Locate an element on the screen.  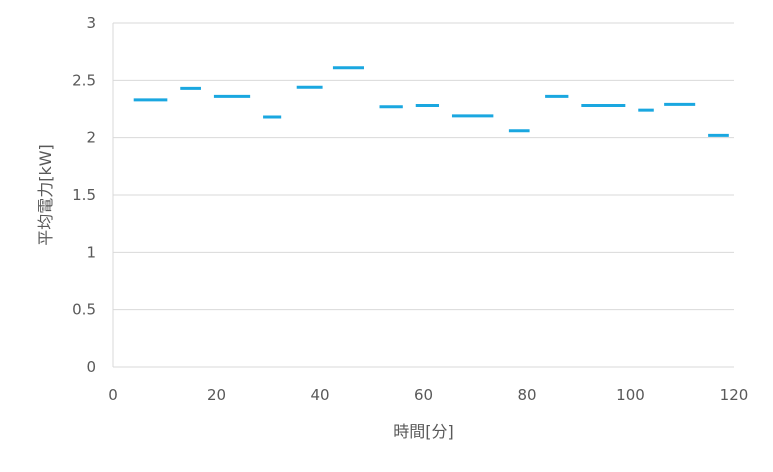
y-tick-label: 3 is located at coordinates (91, 23).